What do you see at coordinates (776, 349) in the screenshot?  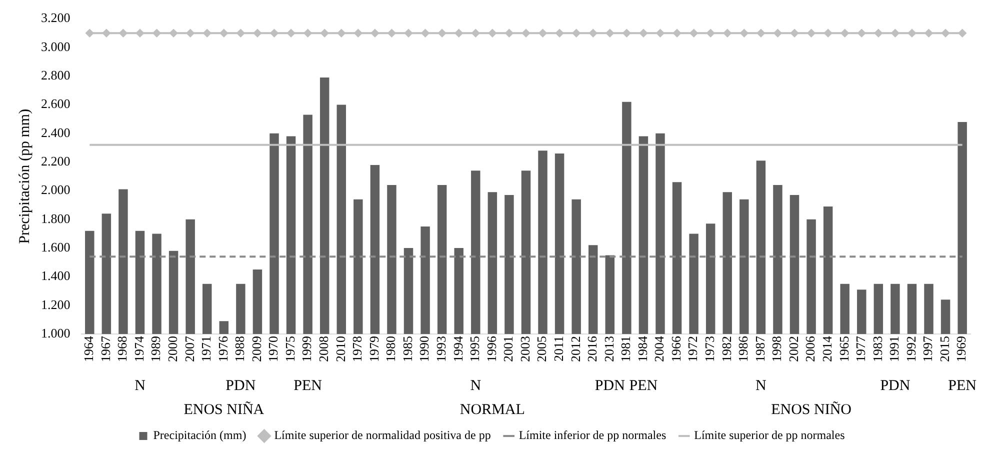 I see `x-tick-label: 1998` at bounding box center [776, 349].